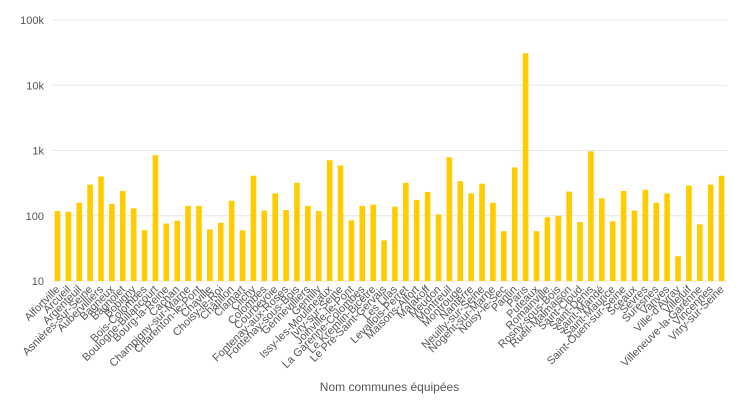 This screenshot has height=403, width=754. What do you see at coordinates (35, 217) in the screenshot?
I see `y-tick-label: 100` at bounding box center [35, 217].